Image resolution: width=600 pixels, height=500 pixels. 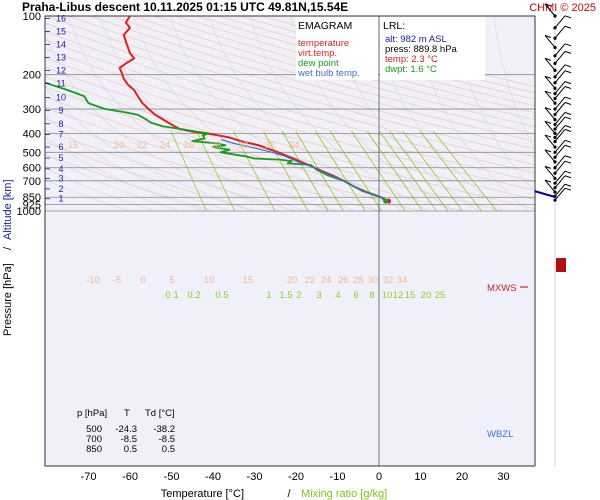 I want to click on altitude-tick-label: 13, so click(x=61, y=57).